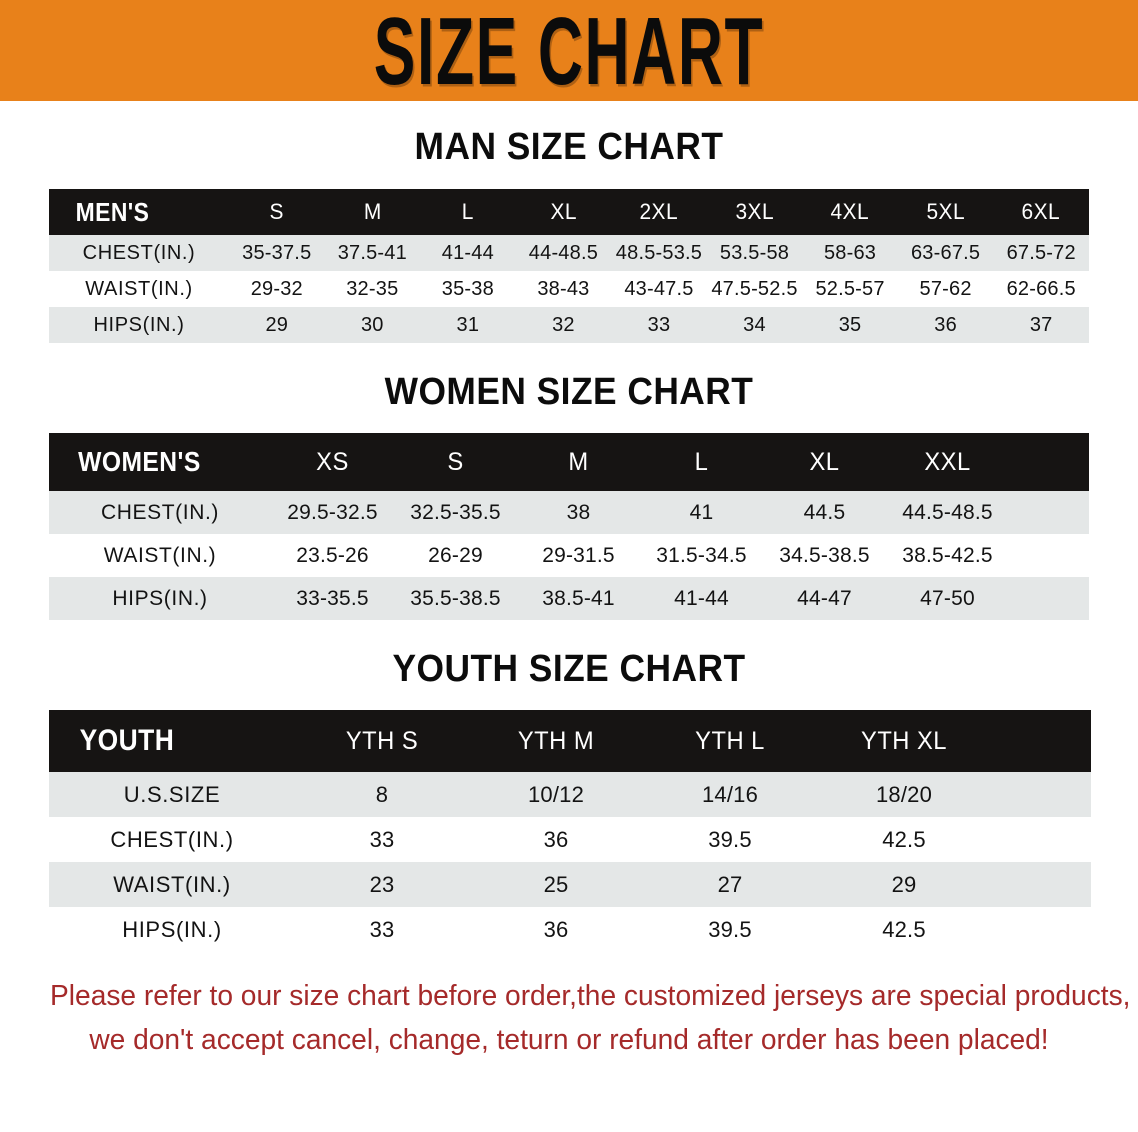 This screenshot has width=1138, height=1132. Describe the element at coordinates (455, 461) in the screenshot. I see `women-col-header-s: S` at that location.